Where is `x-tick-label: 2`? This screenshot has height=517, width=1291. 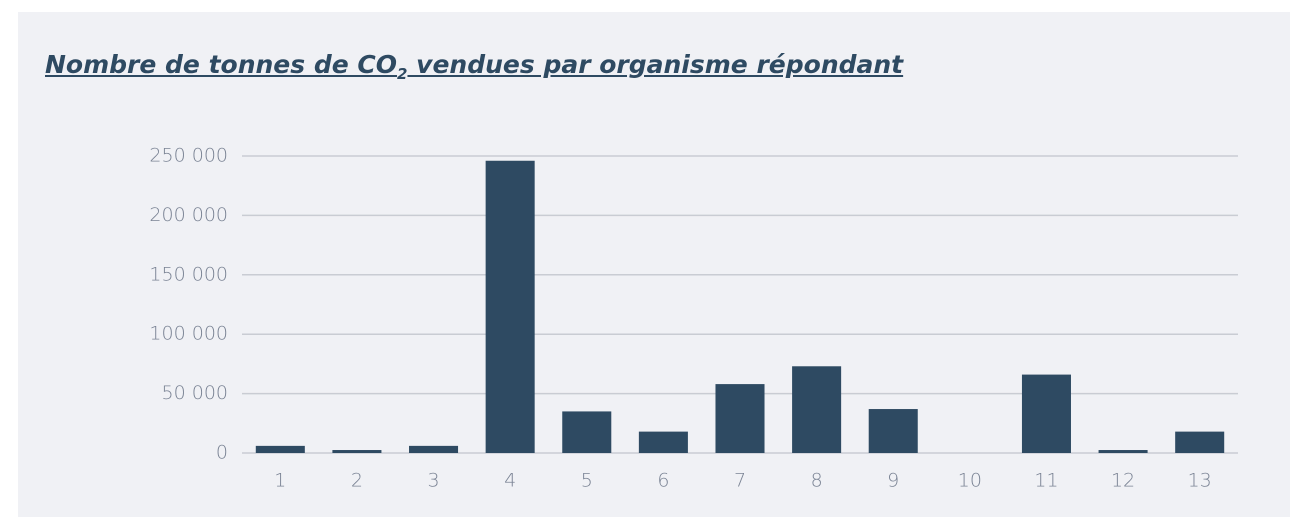
x-tick-label: 2 is located at coordinates (357, 481).